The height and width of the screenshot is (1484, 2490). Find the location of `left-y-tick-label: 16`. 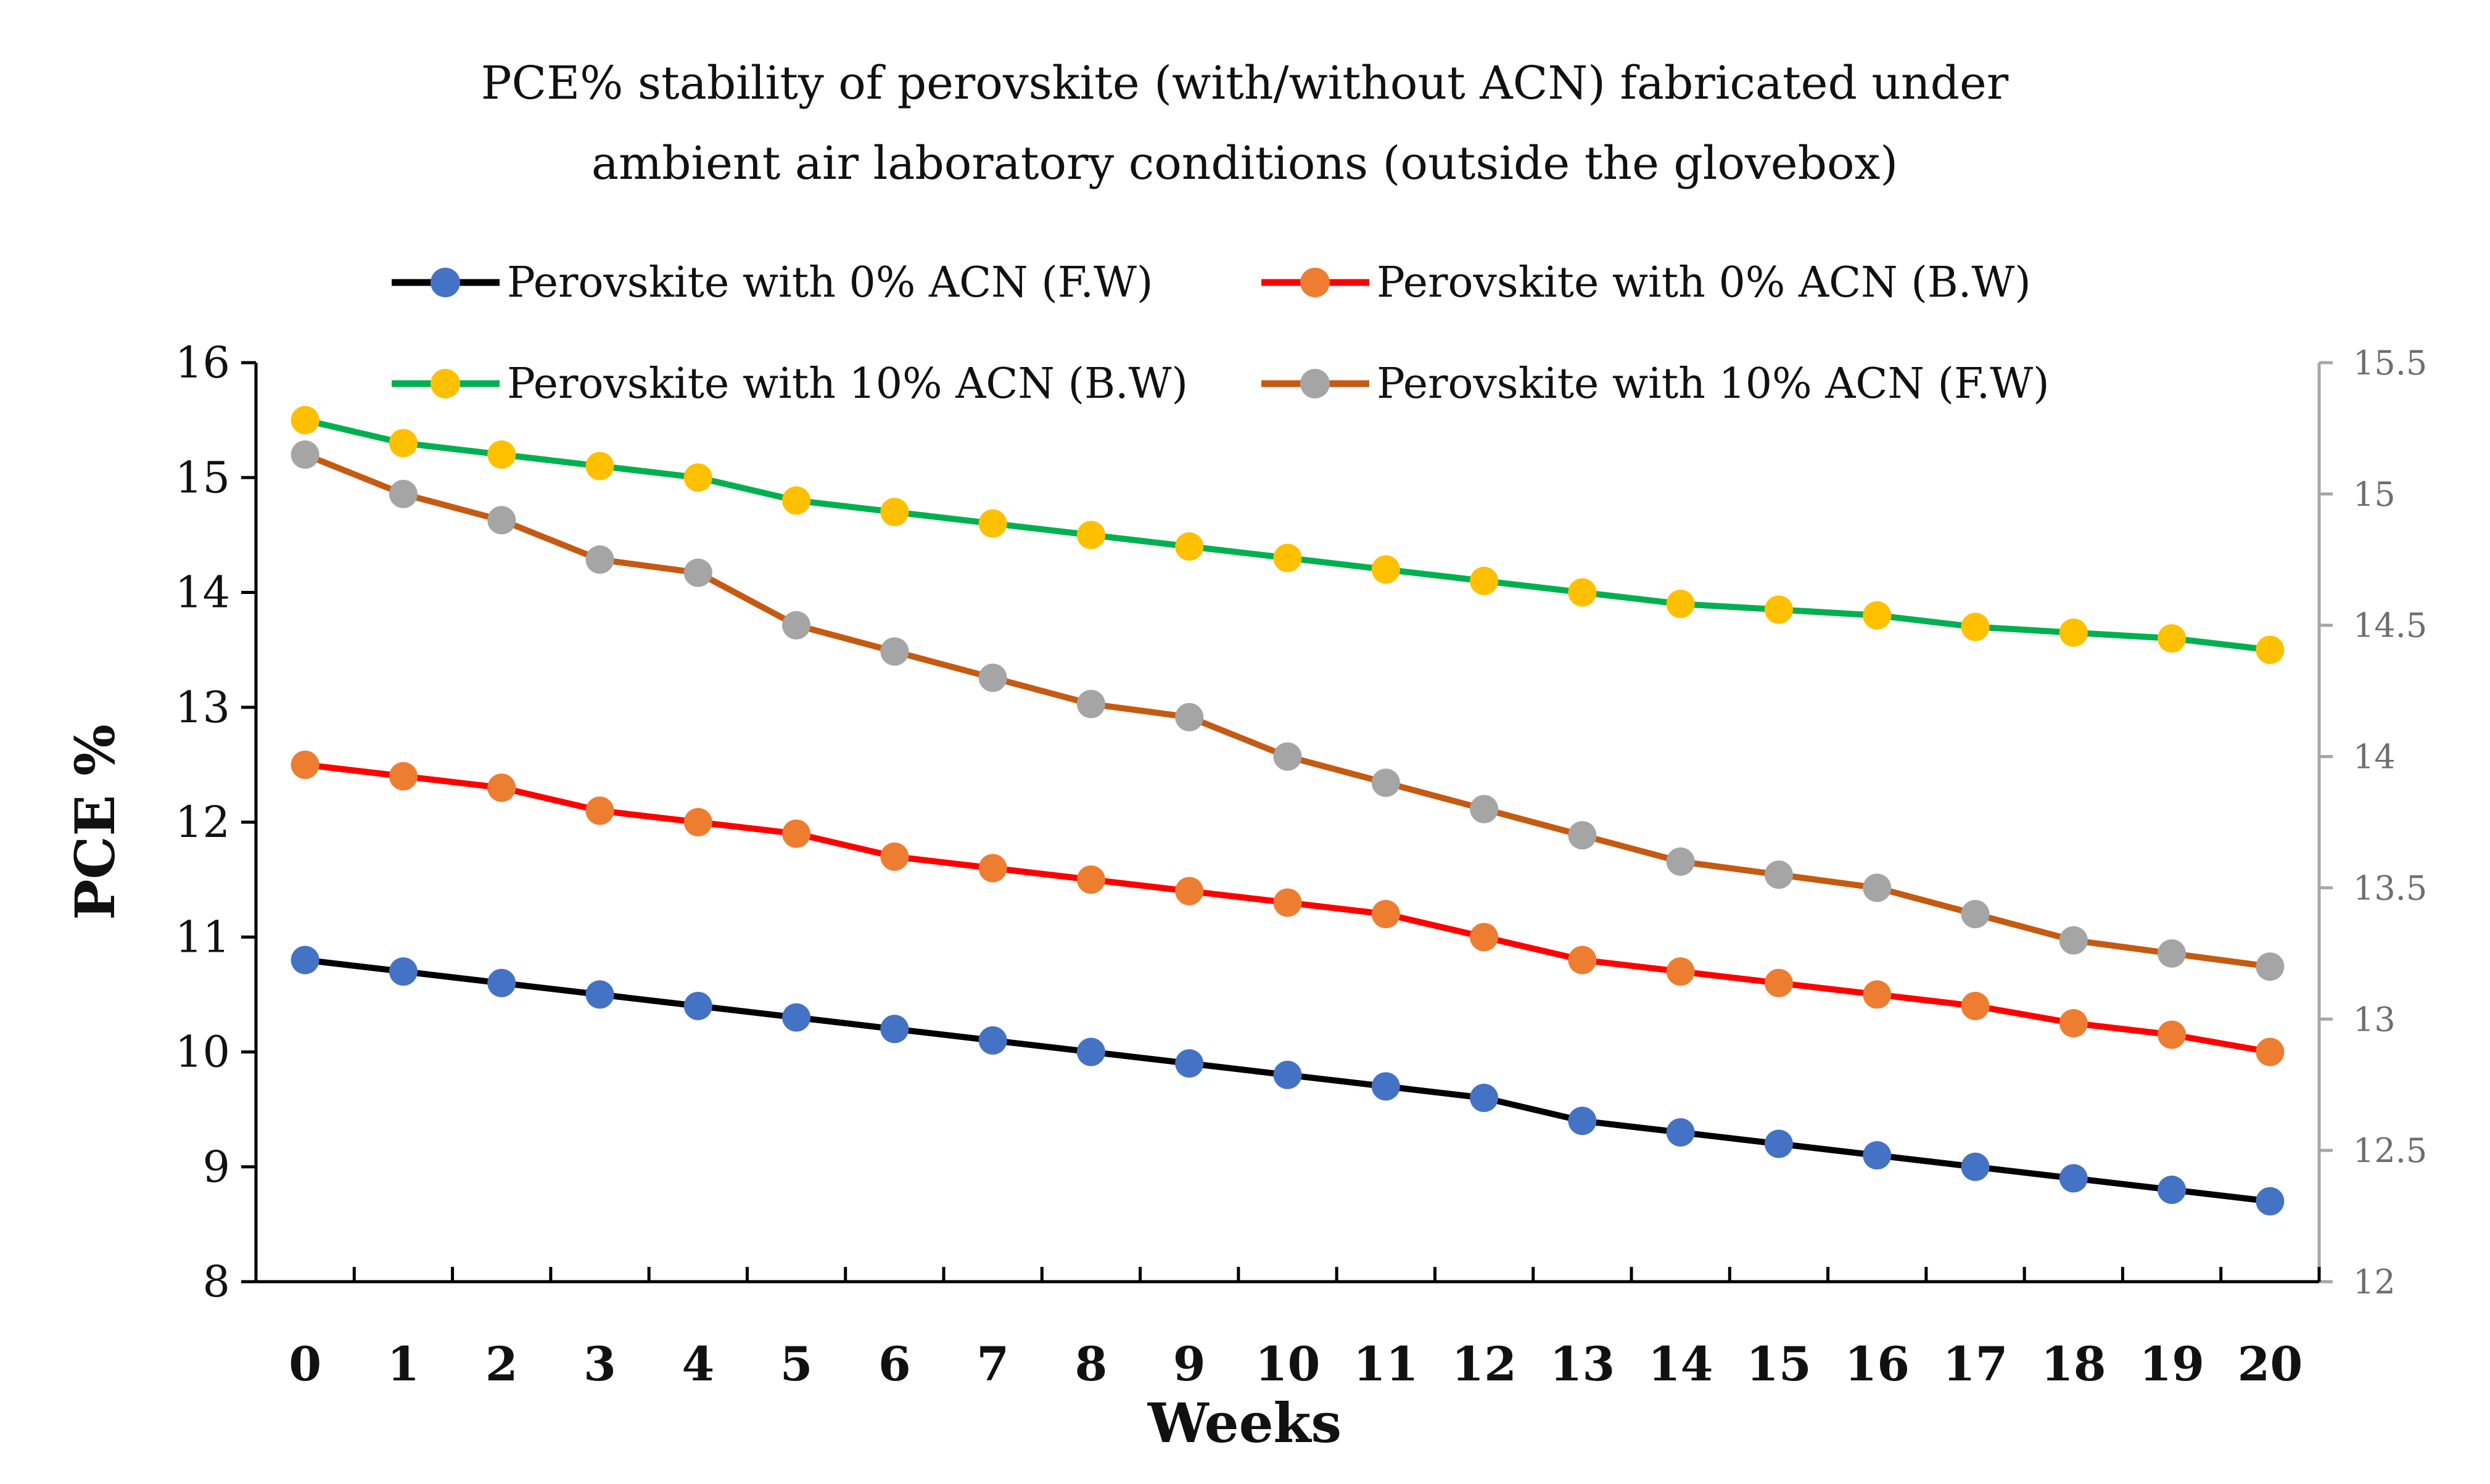

left-y-tick-label: 16 is located at coordinates (203, 362).